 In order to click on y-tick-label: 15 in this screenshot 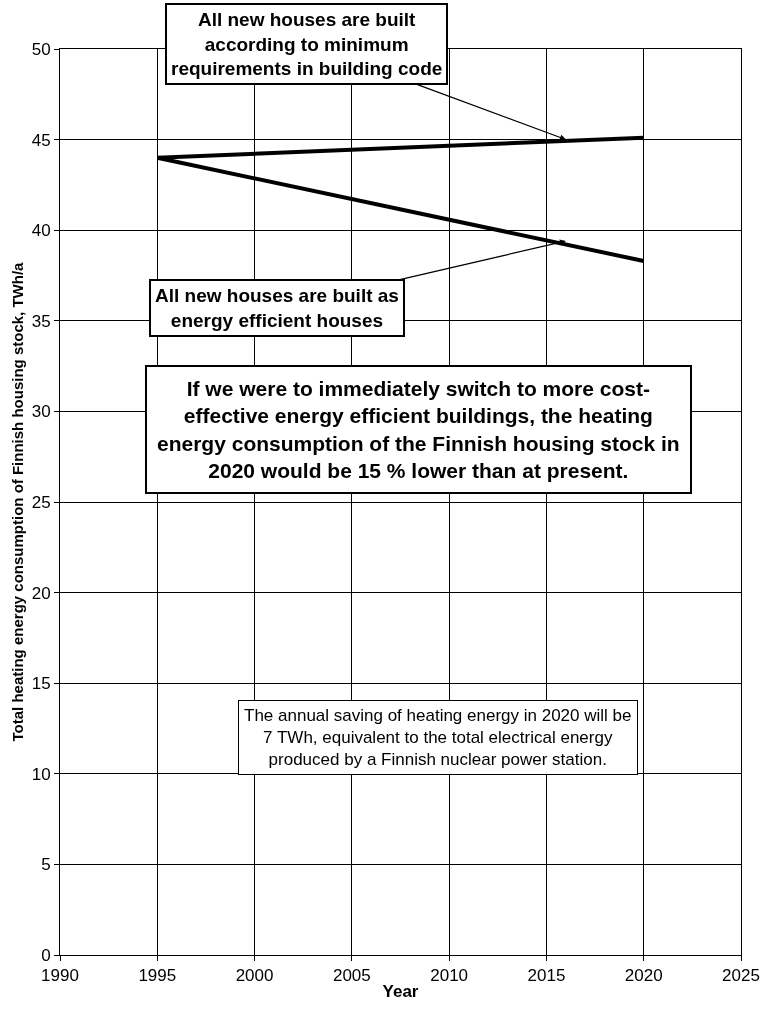, I will do `click(41, 684)`.